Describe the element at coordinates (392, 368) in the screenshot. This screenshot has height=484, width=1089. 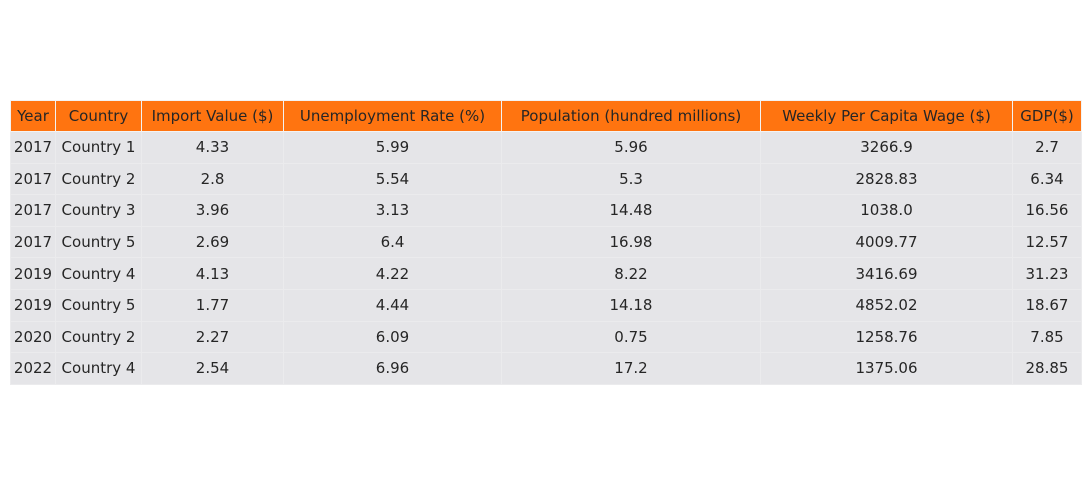
I see `table-cell-unemployment-rate: 6.96` at that location.